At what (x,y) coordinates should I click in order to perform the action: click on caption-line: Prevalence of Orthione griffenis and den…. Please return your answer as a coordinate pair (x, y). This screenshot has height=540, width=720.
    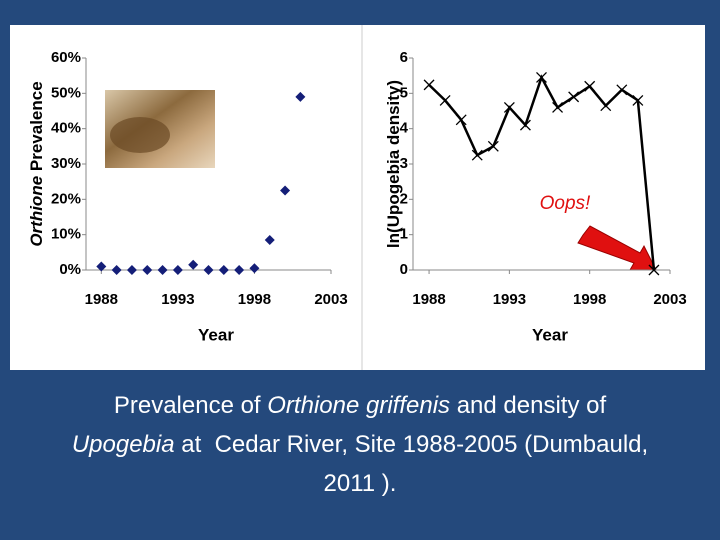
    Looking at the image, I should click on (360, 405).